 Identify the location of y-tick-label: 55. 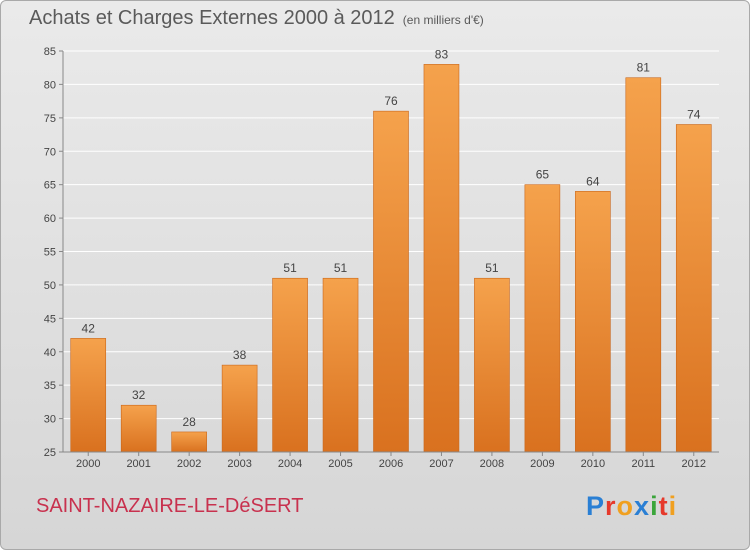
(50, 253).